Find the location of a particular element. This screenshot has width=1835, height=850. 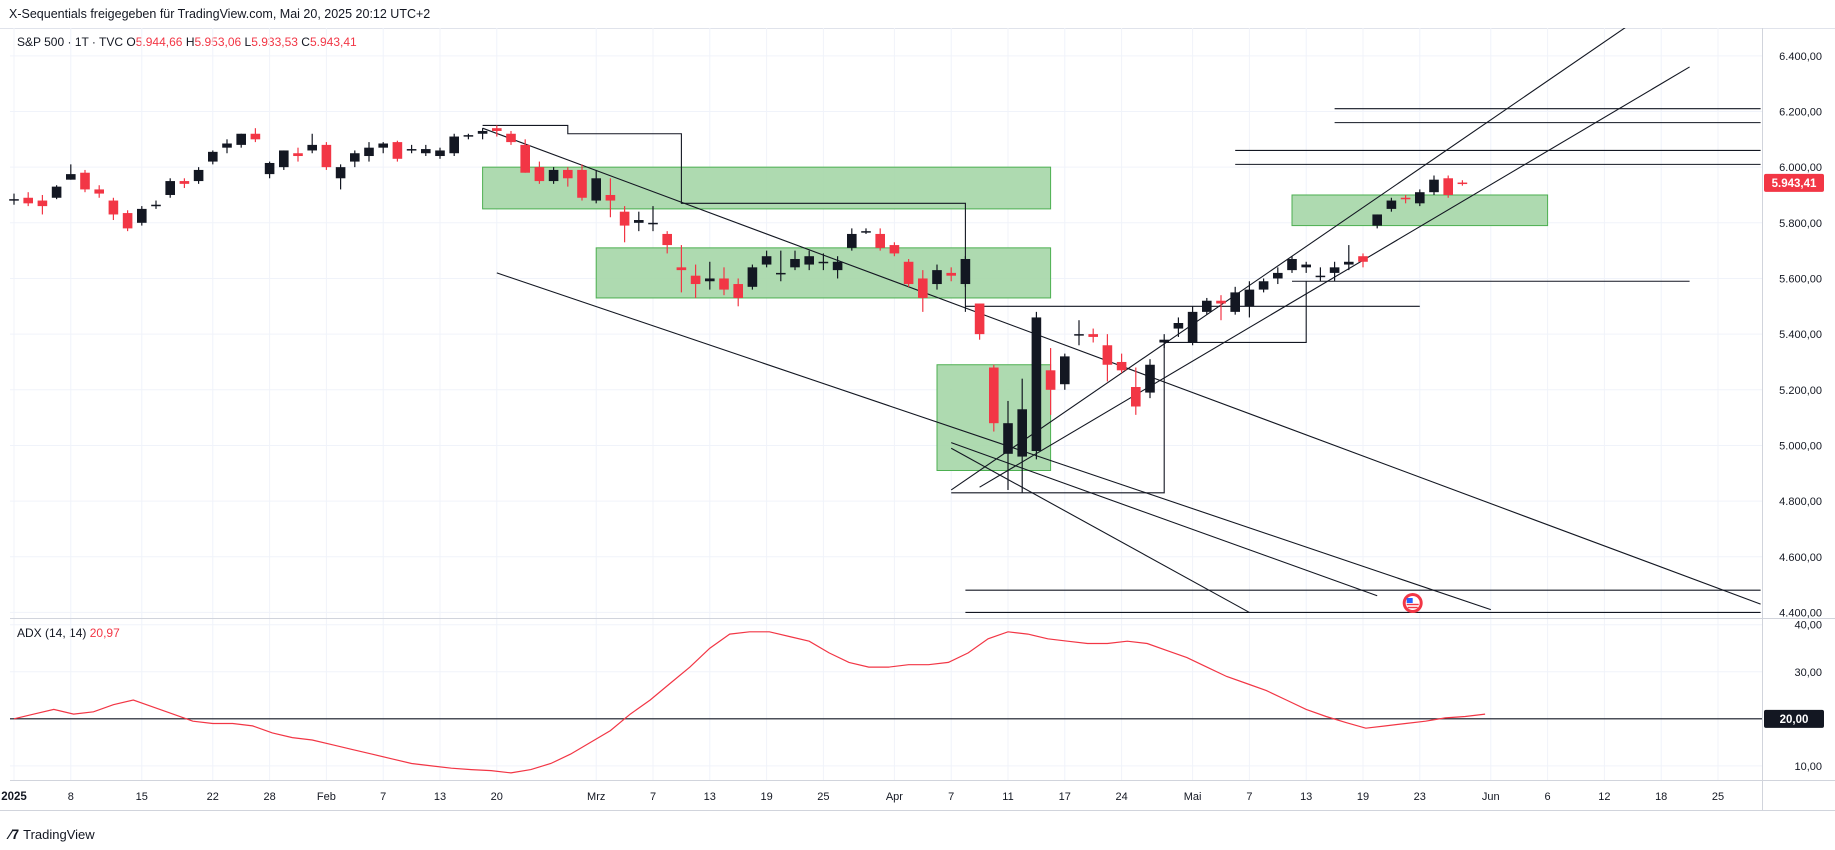

adx-value: 20,97 is located at coordinates (104, 633).